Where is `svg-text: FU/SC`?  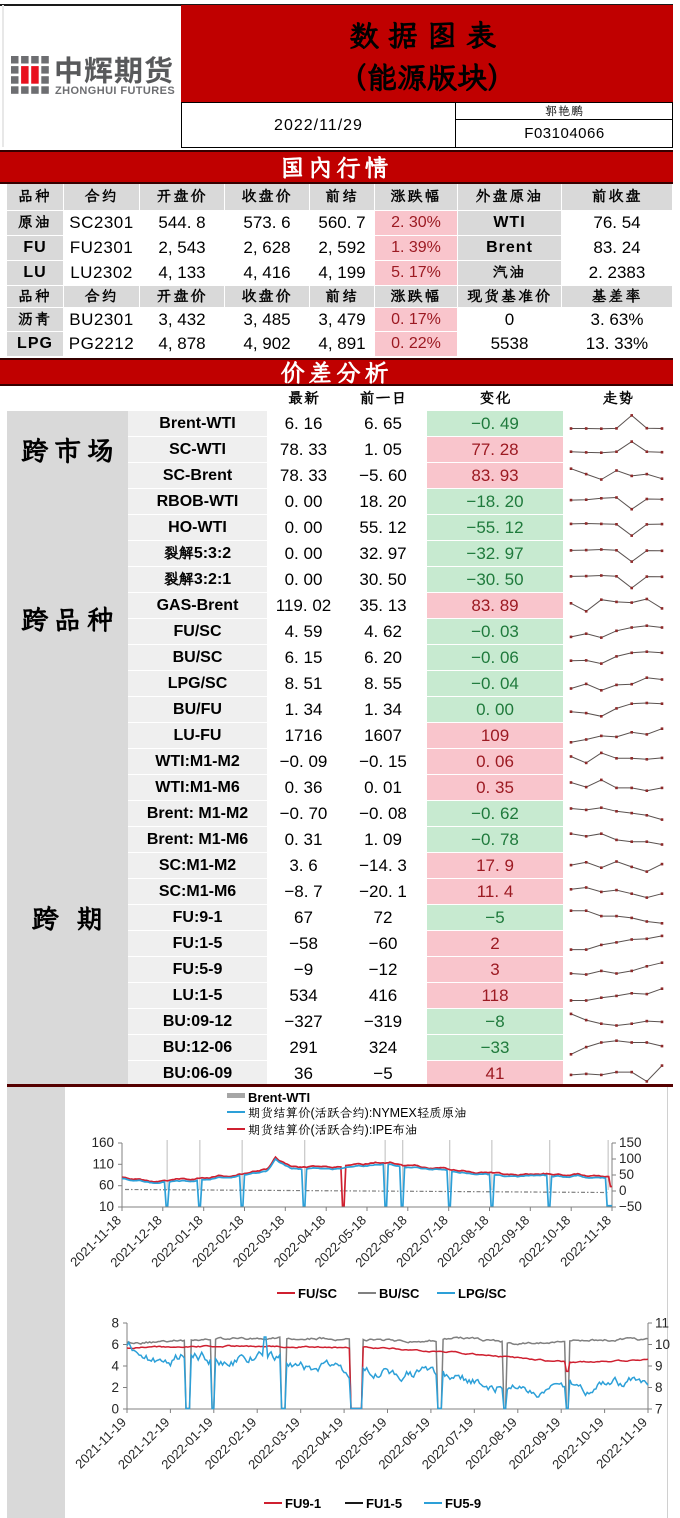 svg-text: FU/SC is located at coordinates (318, 1293).